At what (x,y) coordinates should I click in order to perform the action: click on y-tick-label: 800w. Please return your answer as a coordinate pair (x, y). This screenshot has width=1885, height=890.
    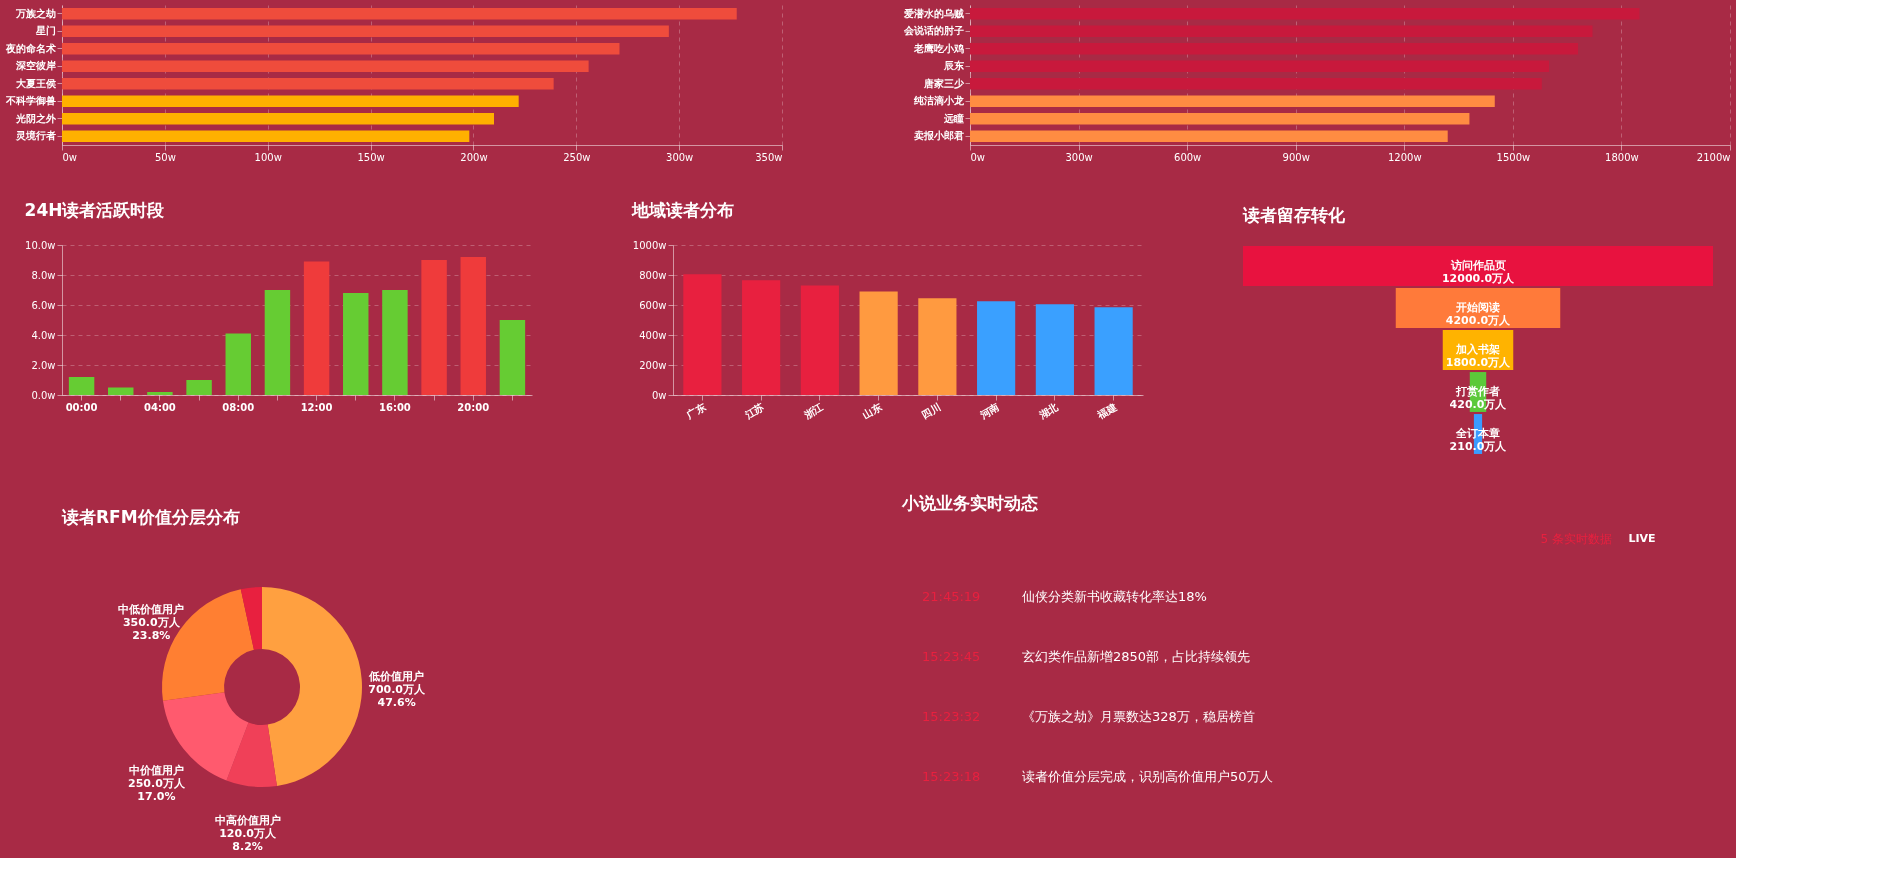
    Looking at the image, I should click on (653, 275).